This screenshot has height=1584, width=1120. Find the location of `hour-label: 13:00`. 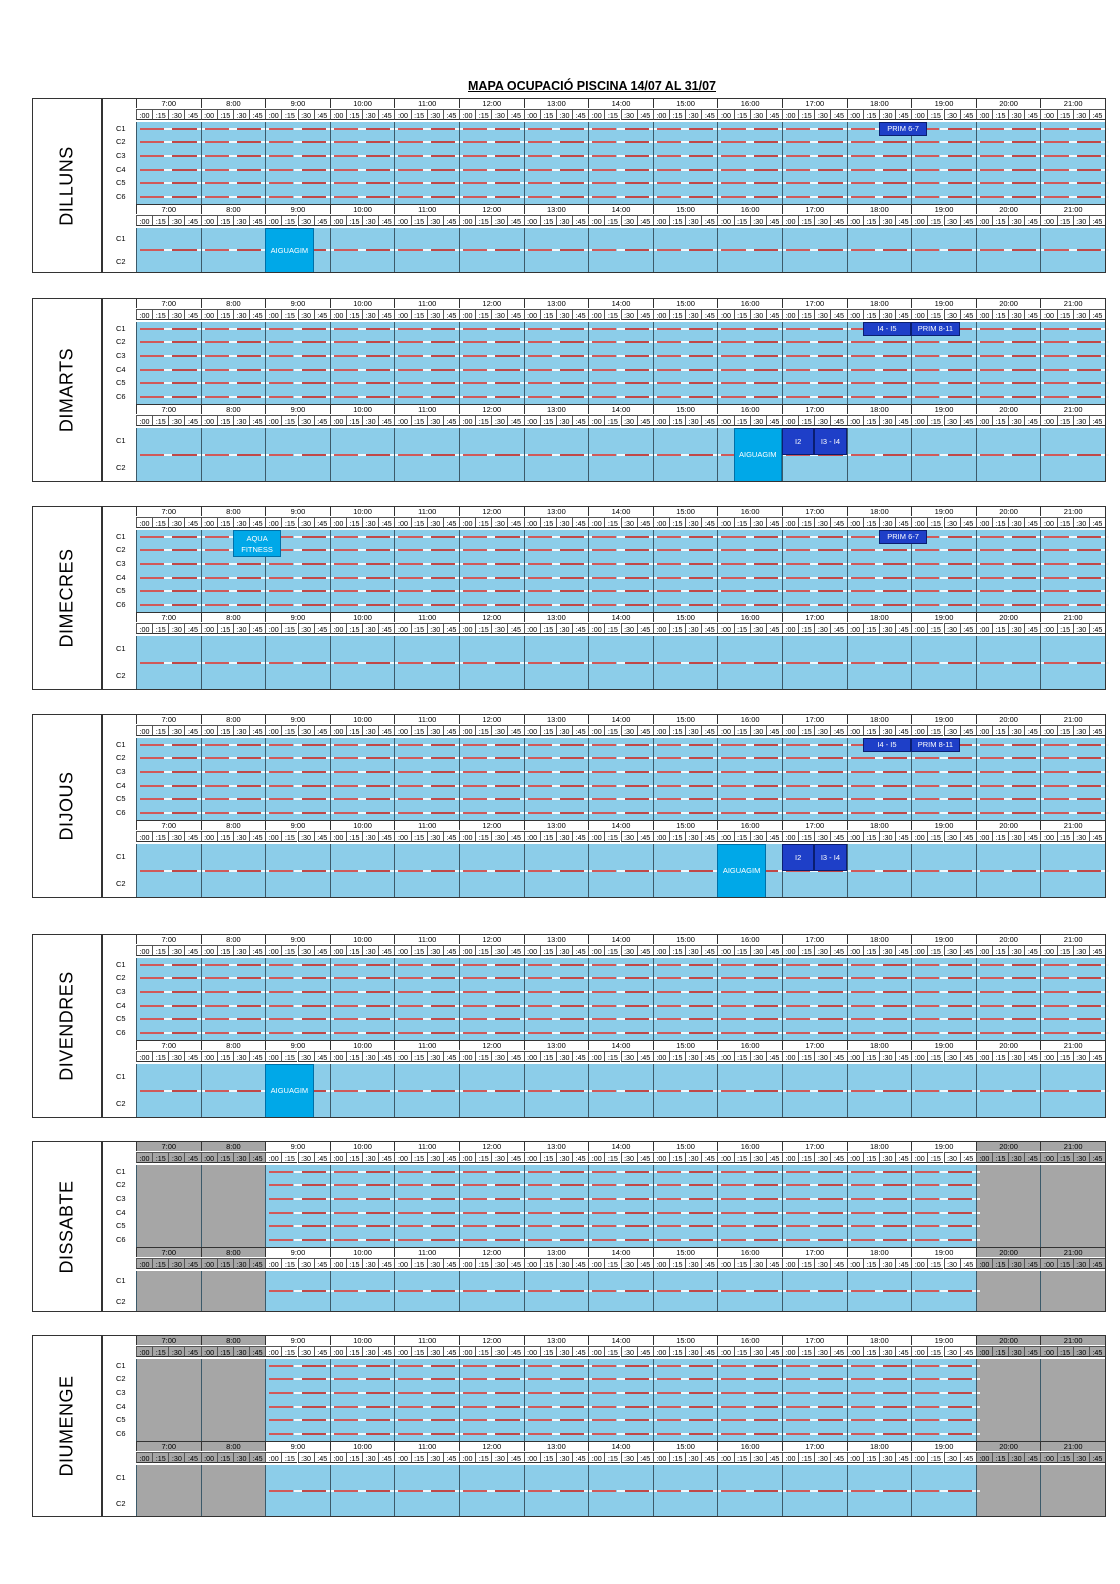

hour-label: 13:00 is located at coordinates (556, 408).